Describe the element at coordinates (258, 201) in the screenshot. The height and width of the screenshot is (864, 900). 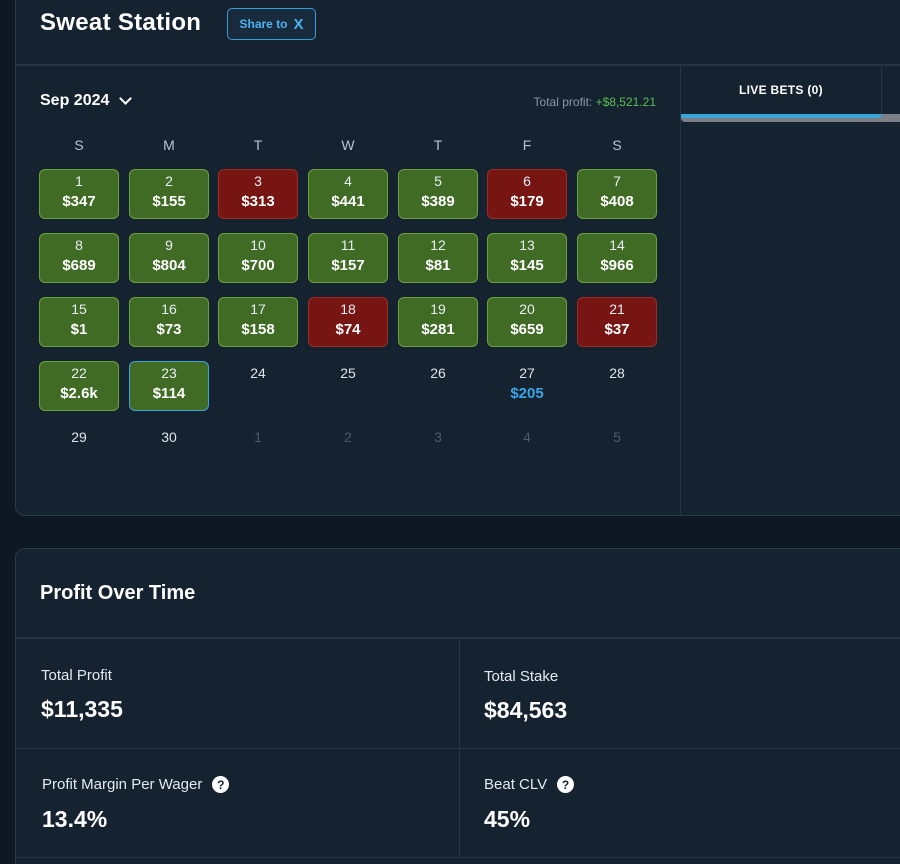
I see `day-profit: $313` at that location.